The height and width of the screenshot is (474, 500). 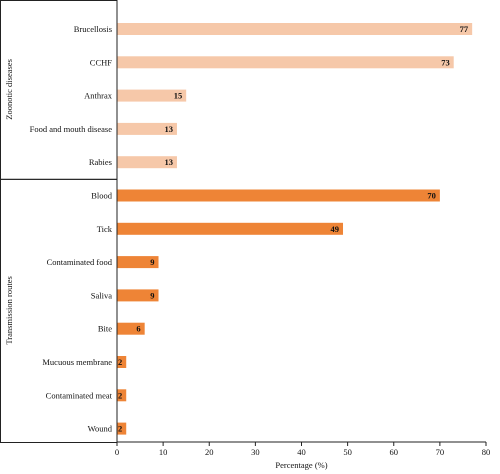 I want to click on x-tick-label: 20, so click(x=209, y=452).